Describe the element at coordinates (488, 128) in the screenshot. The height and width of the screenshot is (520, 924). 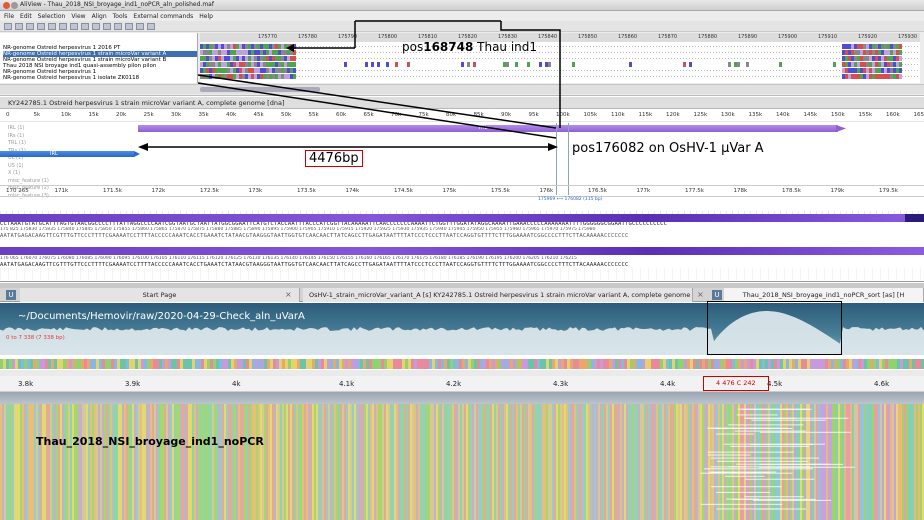
I see `trl-feature-bar: TRL` at that location.